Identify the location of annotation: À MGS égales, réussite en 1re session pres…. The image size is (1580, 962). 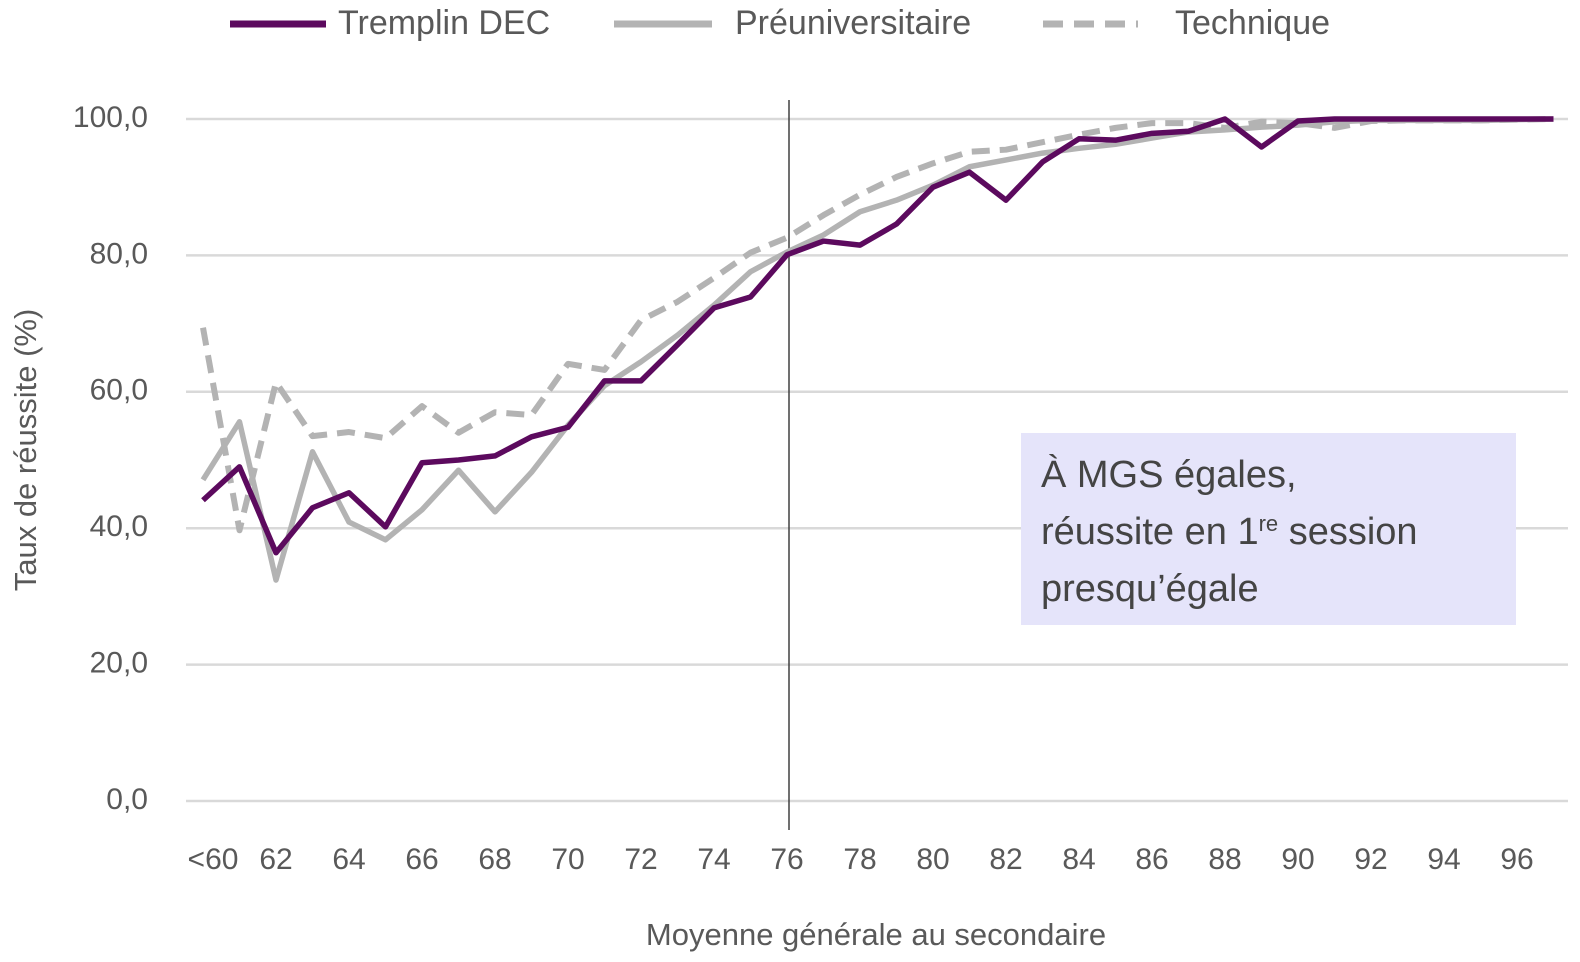
(1268, 529).